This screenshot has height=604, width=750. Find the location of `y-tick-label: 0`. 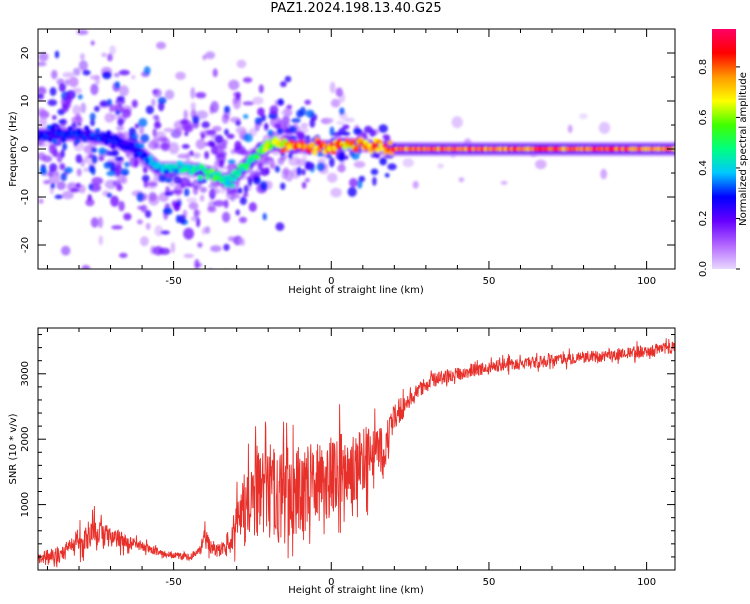

y-tick-label: 0 is located at coordinates (25, 149).